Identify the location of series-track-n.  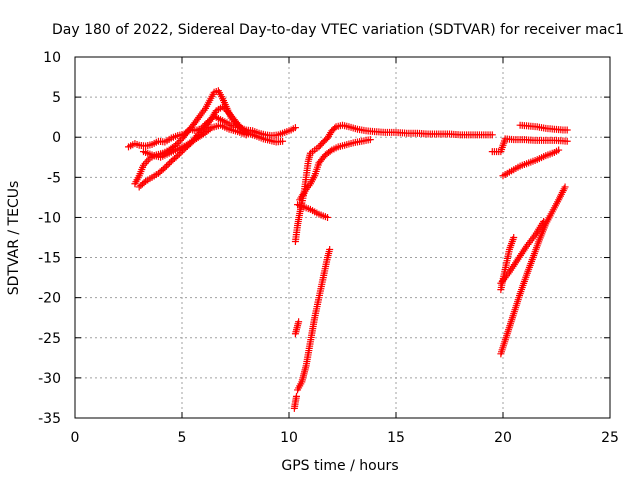
(531, 163).